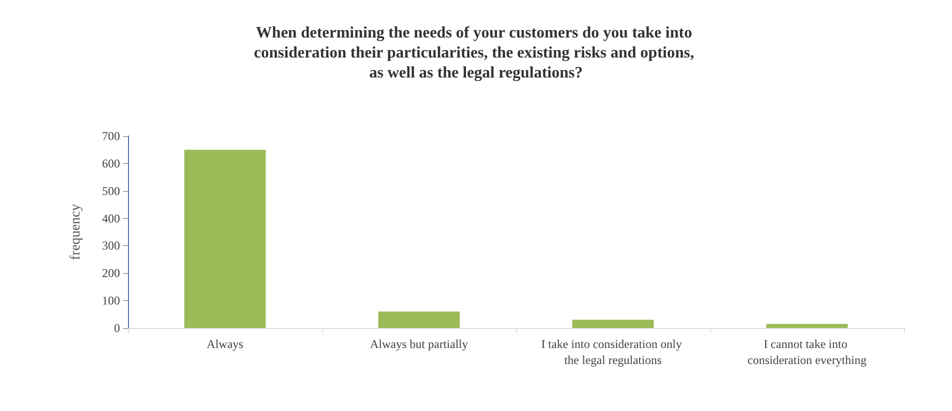 This screenshot has width=952, height=411. What do you see at coordinates (117, 328) in the screenshot?
I see `y-tick-label: 0` at bounding box center [117, 328].